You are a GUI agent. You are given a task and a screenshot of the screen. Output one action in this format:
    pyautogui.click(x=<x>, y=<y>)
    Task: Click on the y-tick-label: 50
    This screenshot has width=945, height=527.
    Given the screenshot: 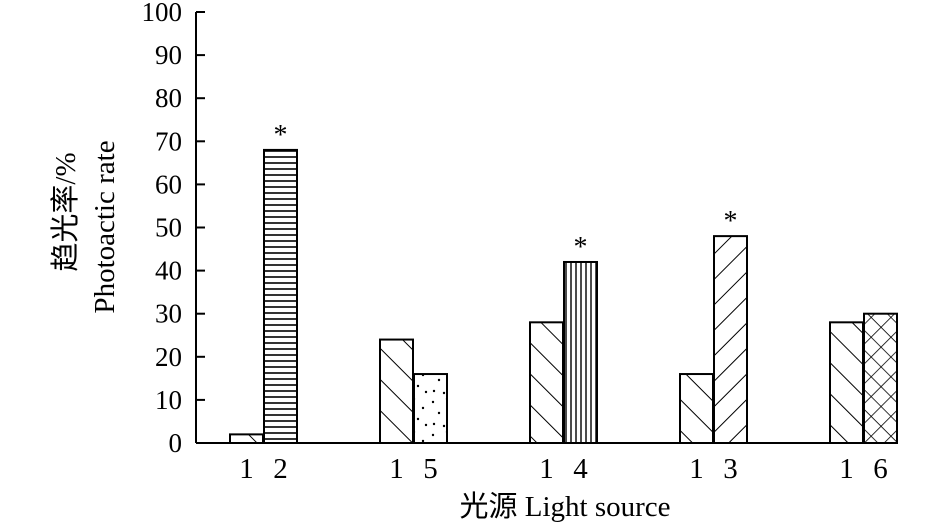 What is the action you would take?
    pyautogui.click(x=168, y=228)
    